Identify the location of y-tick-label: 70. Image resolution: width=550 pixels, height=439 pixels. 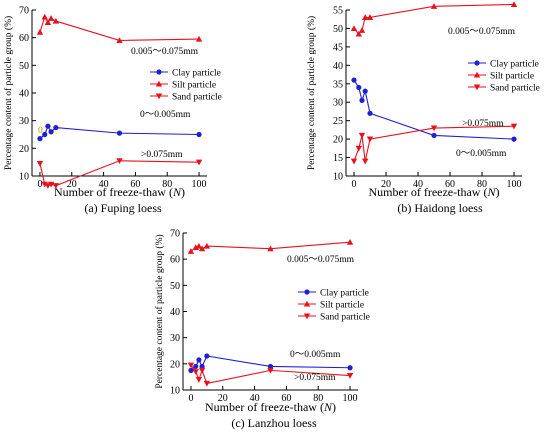
(24, 11).